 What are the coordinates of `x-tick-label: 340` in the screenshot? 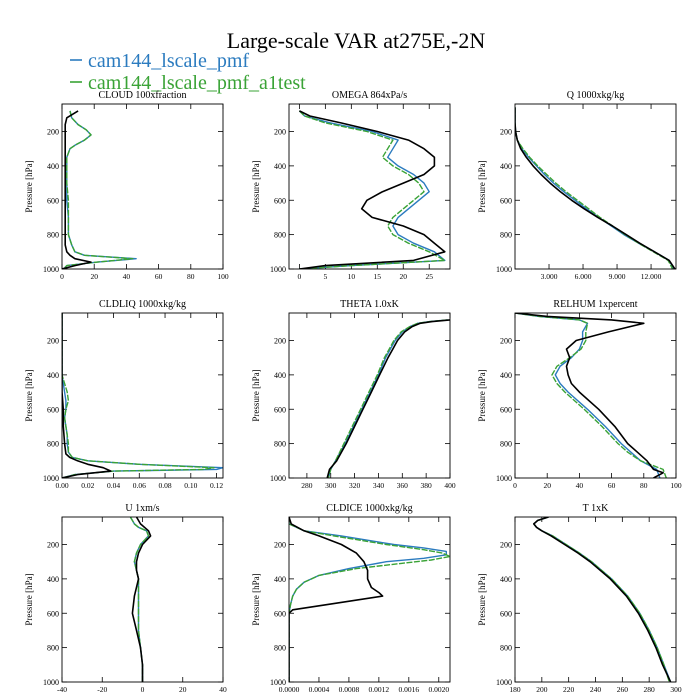 It's located at (379, 485).